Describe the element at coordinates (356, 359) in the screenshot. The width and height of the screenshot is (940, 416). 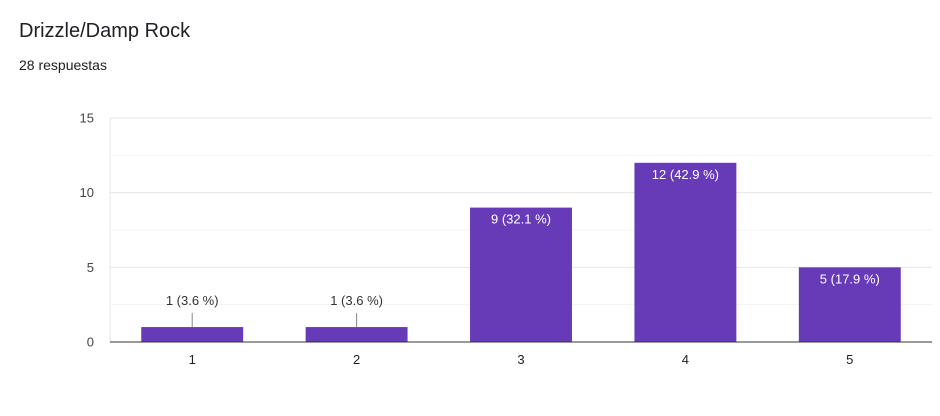
I see `x-tick-label: 2` at that location.